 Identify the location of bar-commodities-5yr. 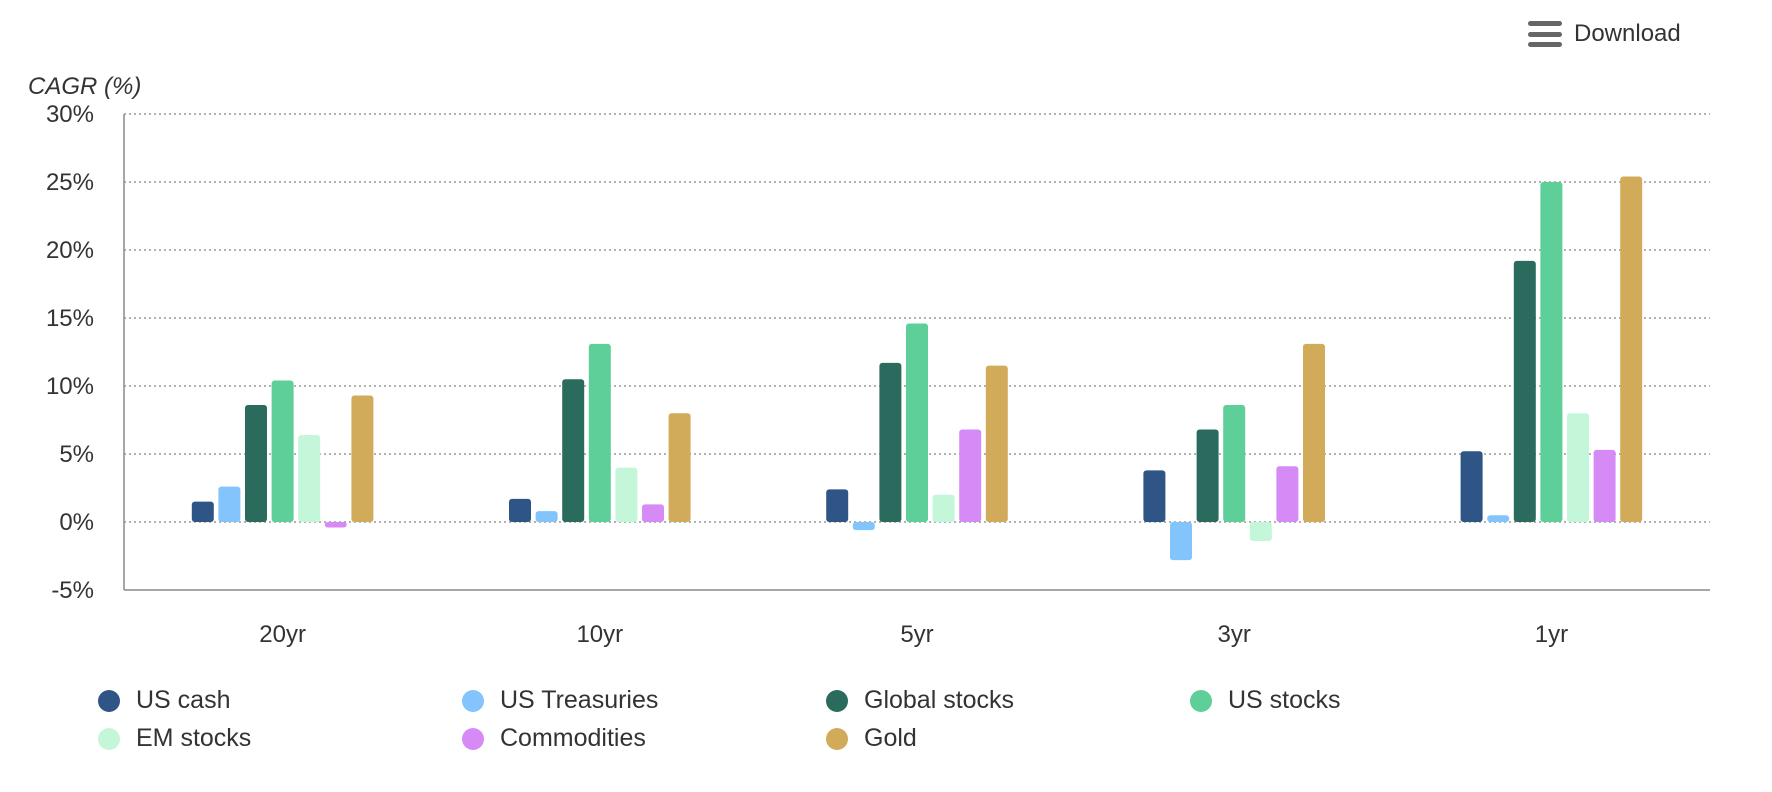
(970, 475).